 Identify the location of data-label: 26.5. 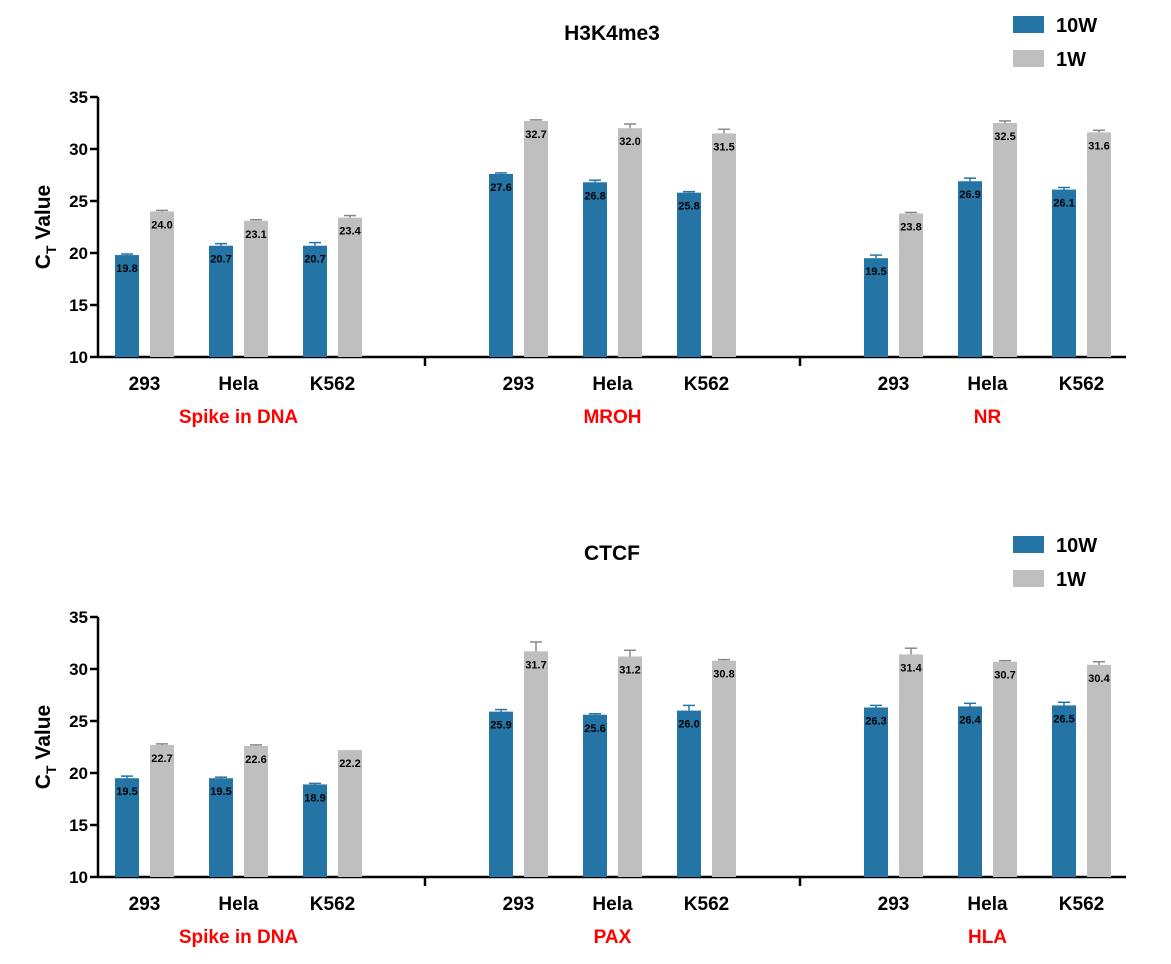
(1063, 719).